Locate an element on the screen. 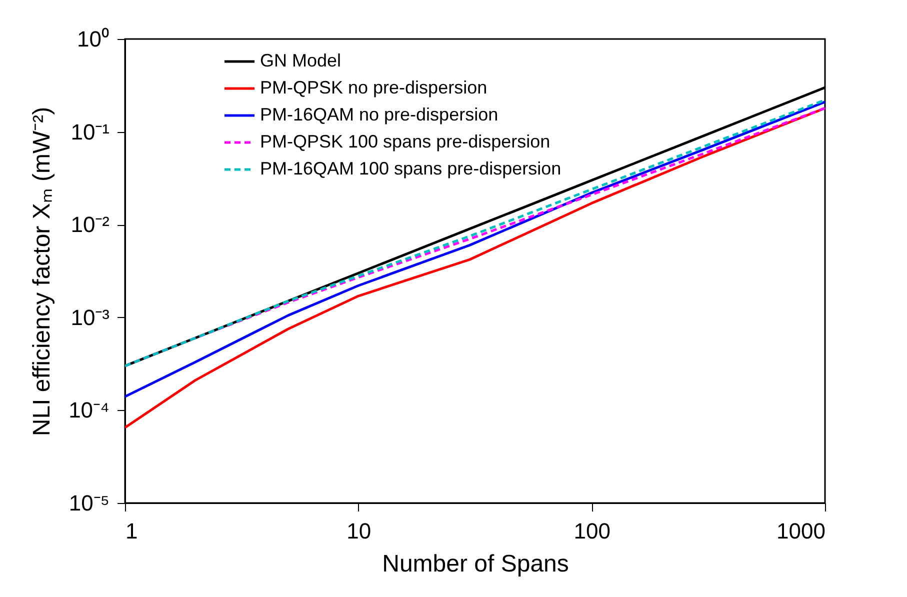 Image resolution: width=907 pixels, height=597 pixels. y-tick-label: 10⁻⁵ is located at coordinates (89, 503).